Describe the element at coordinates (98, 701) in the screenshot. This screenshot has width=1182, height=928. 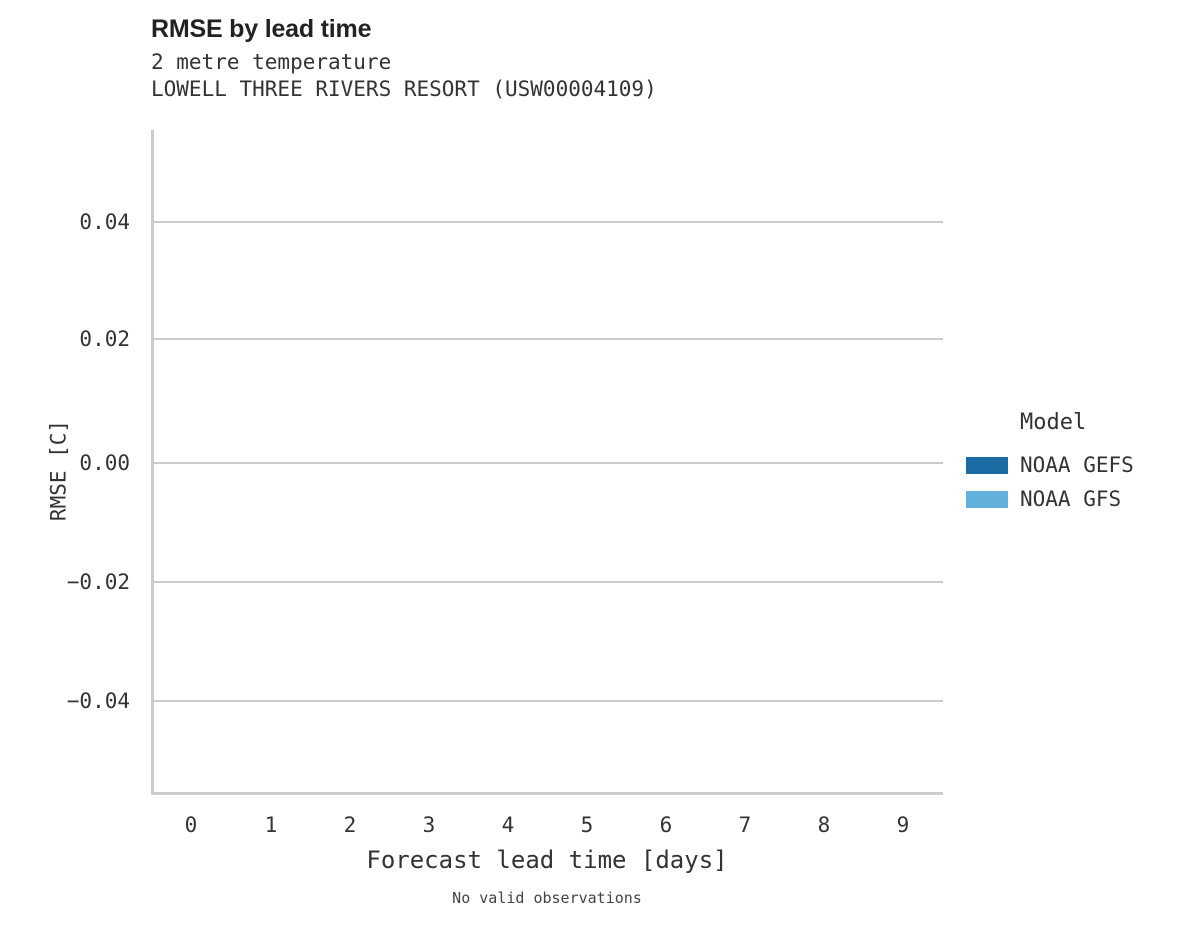
I see `y-tick-label: −0.04` at that location.